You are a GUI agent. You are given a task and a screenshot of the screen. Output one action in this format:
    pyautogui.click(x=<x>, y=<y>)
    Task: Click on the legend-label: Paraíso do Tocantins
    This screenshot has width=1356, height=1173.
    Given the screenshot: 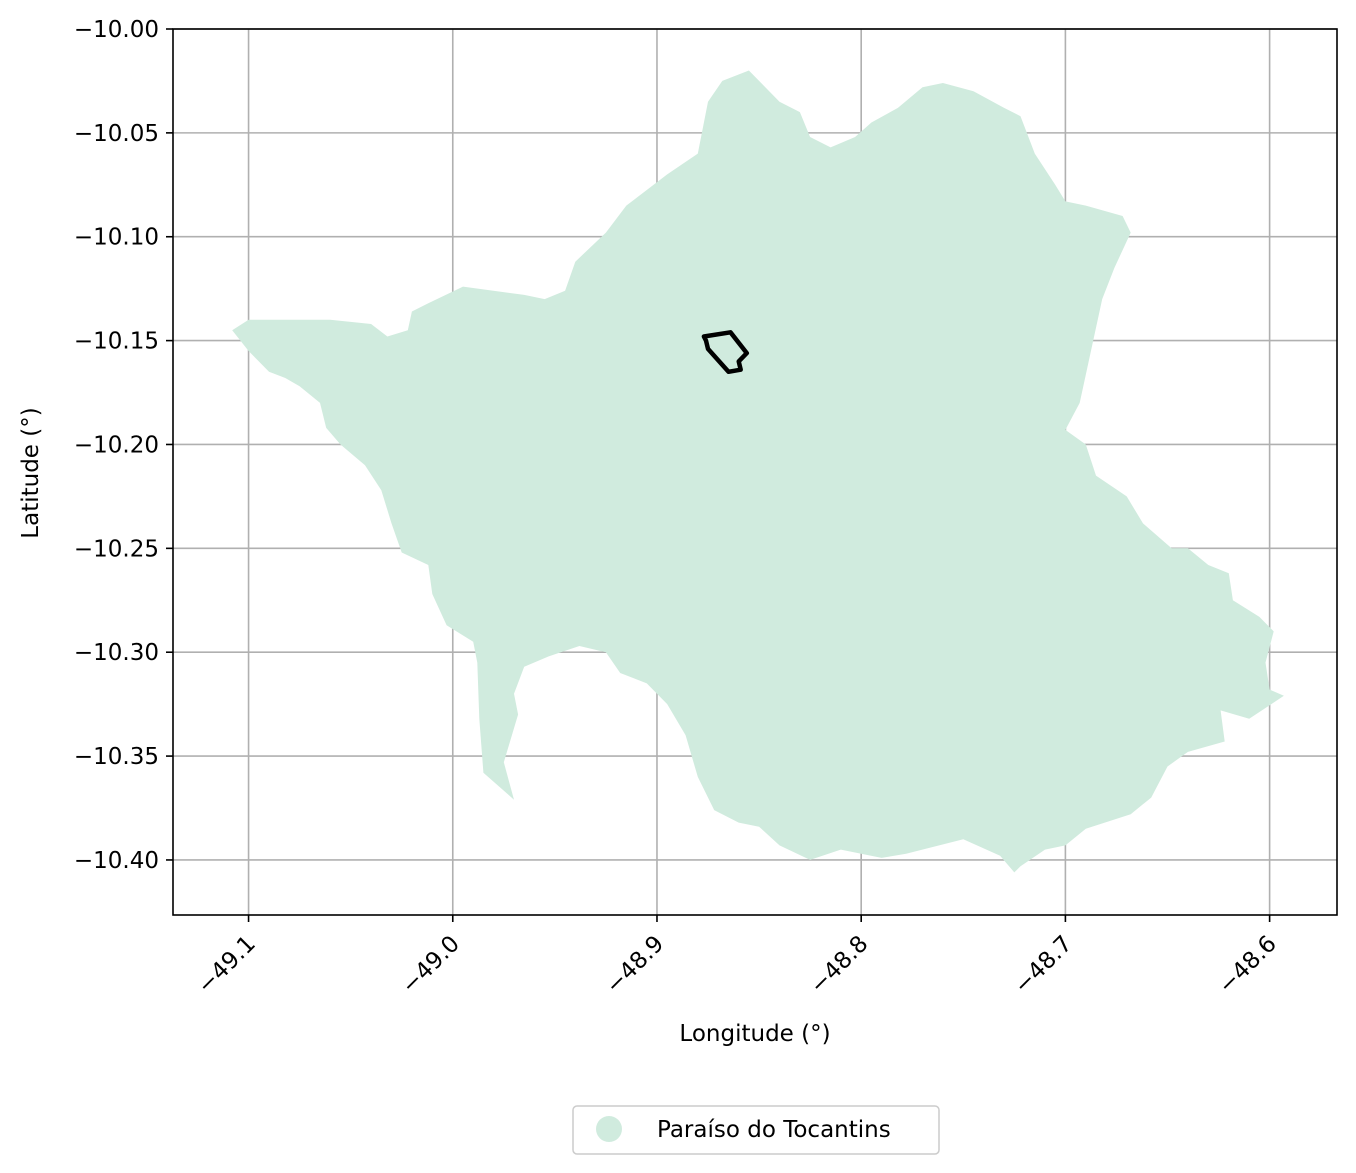 What is the action you would take?
    pyautogui.click(x=774, y=1130)
    